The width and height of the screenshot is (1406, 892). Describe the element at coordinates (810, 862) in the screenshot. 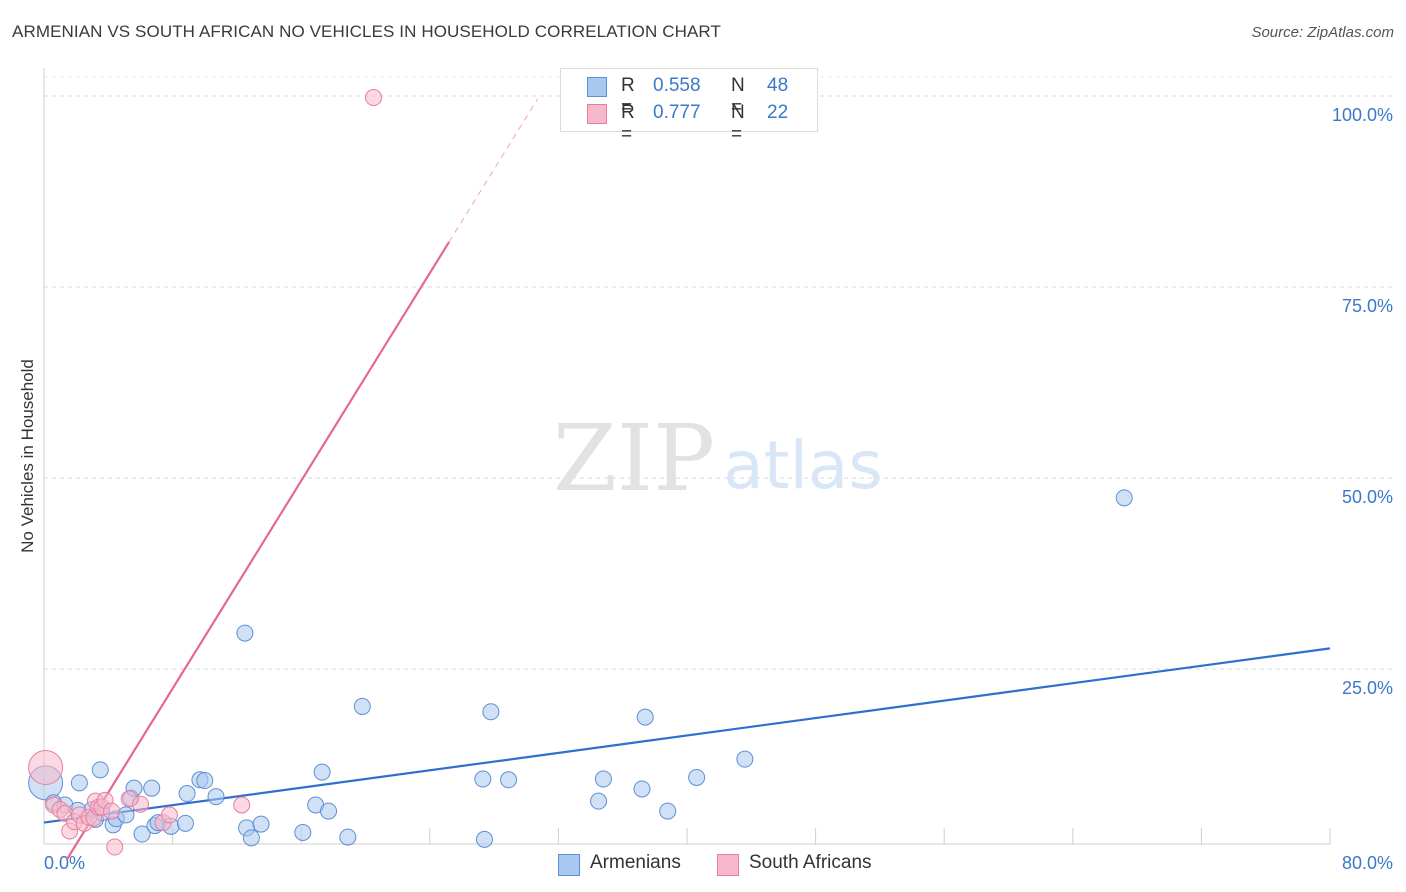

I see `south-africans-label: South Africans` at that location.